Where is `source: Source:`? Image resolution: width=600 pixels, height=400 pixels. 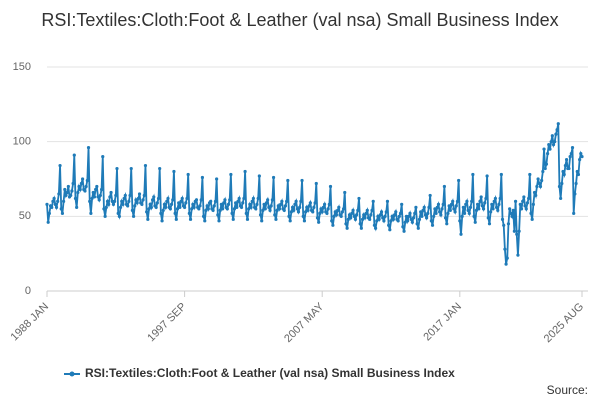
source: Source: is located at coordinates (567, 390).